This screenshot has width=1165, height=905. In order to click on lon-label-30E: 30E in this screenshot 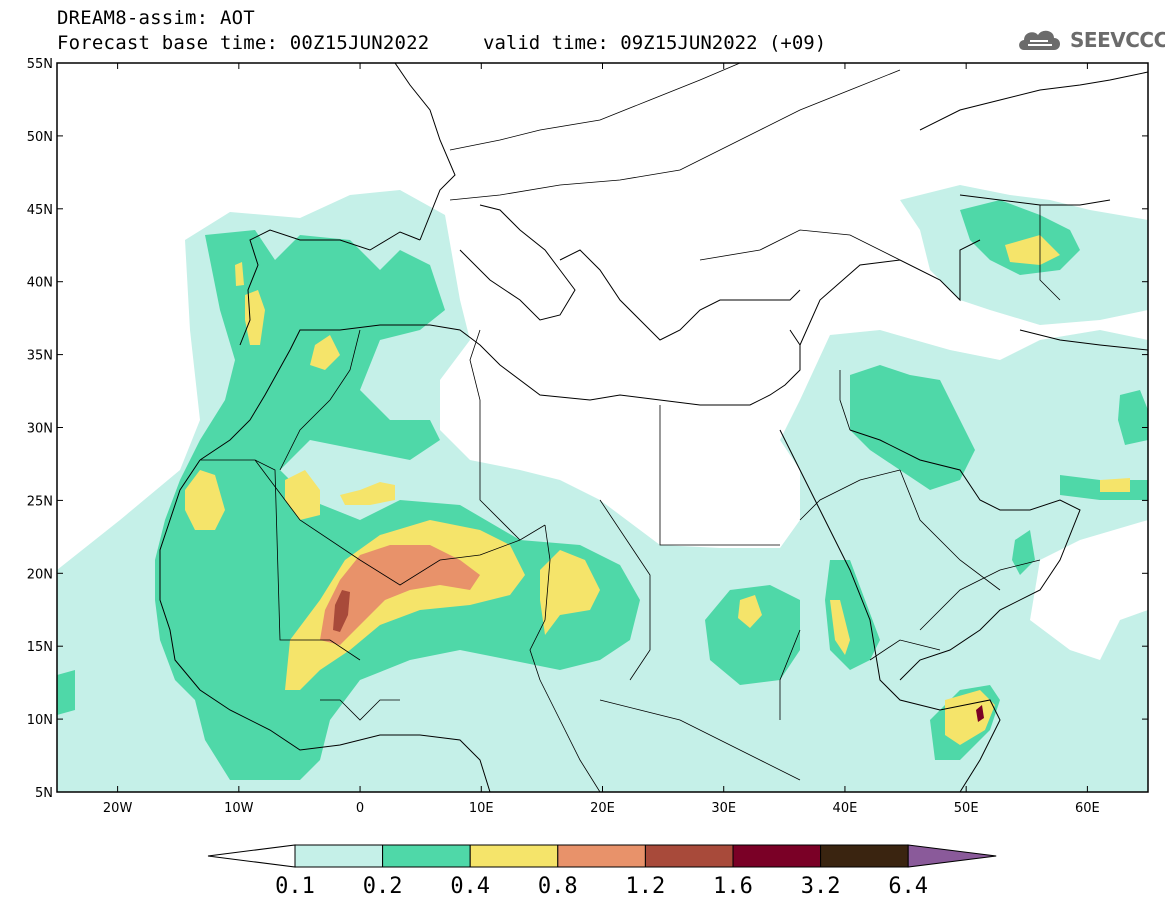, I will do `click(723, 808)`.